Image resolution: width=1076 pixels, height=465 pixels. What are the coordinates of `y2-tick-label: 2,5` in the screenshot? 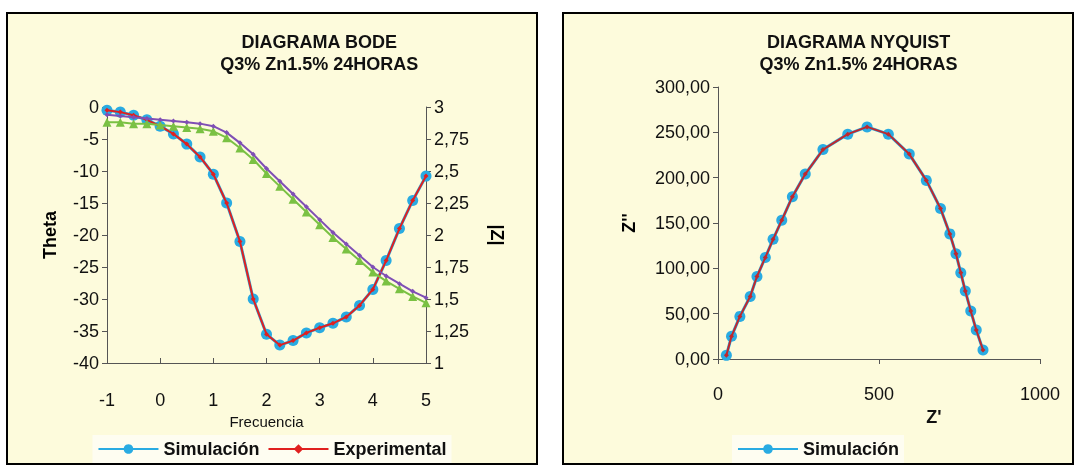 It's located at (447, 171).